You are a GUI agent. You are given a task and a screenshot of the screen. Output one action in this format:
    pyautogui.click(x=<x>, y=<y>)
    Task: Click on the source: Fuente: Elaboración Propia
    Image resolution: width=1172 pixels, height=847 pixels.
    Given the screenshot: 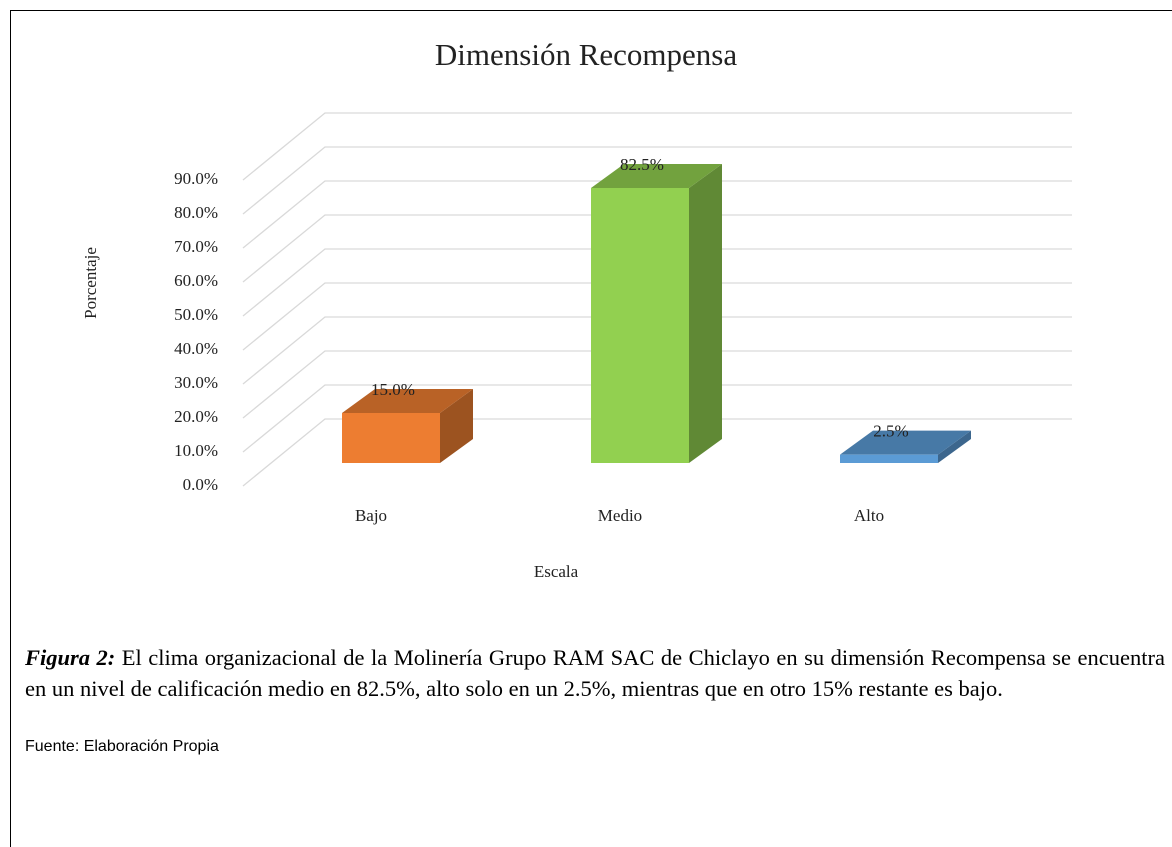 What is the action you would take?
    pyautogui.click(x=122, y=746)
    